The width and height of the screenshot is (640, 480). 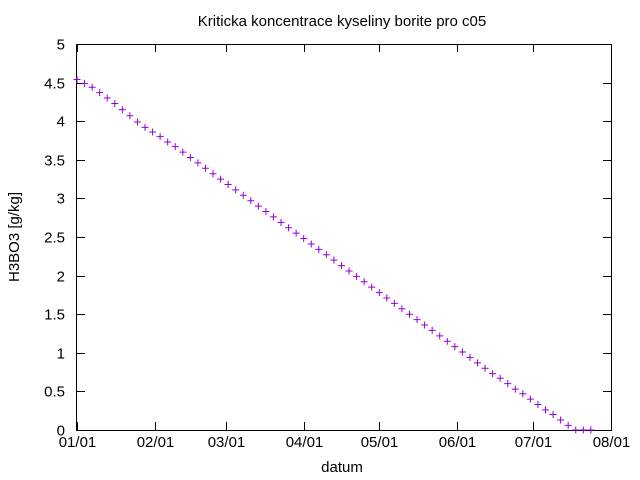 What do you see at coordinates (612, 442) in the screenshot?
I see `x-tick-label: 08/01` at bounding box center [612, 442].